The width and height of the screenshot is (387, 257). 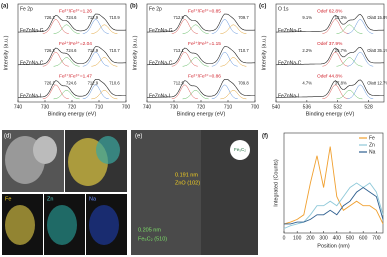 I want to click on panel-label: (b), so click(x=134, y=7).